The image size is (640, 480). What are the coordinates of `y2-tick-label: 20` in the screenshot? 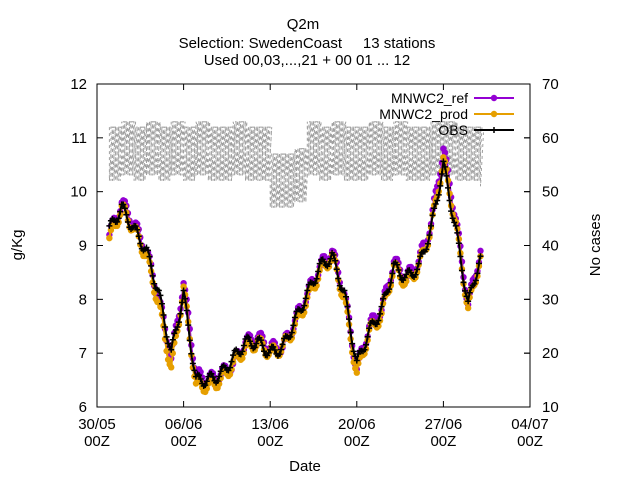 It's located at (550, 353).